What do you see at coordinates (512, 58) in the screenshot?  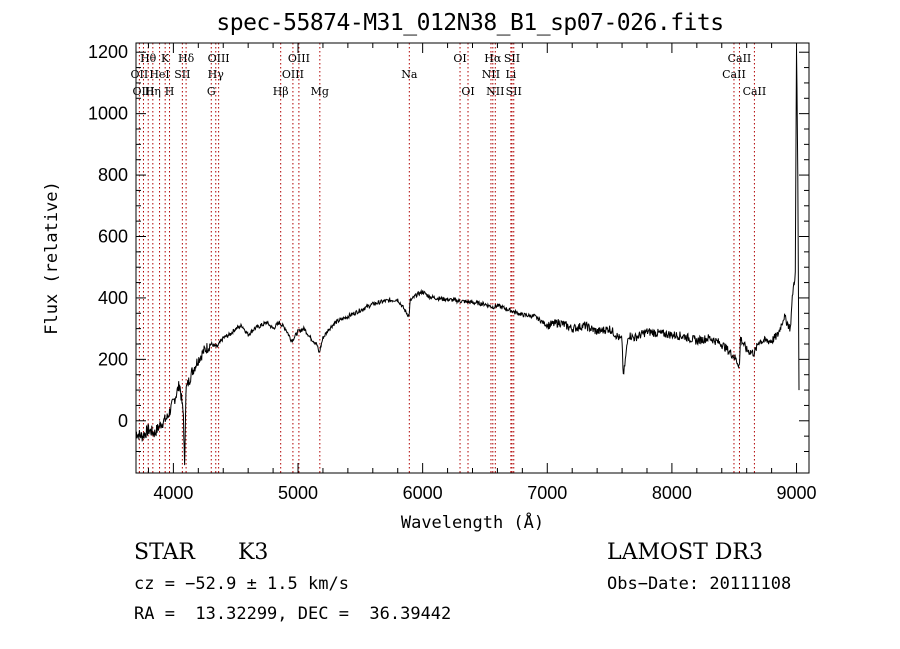 I see `line-label-22: SII` at bounding box center [512, 58].